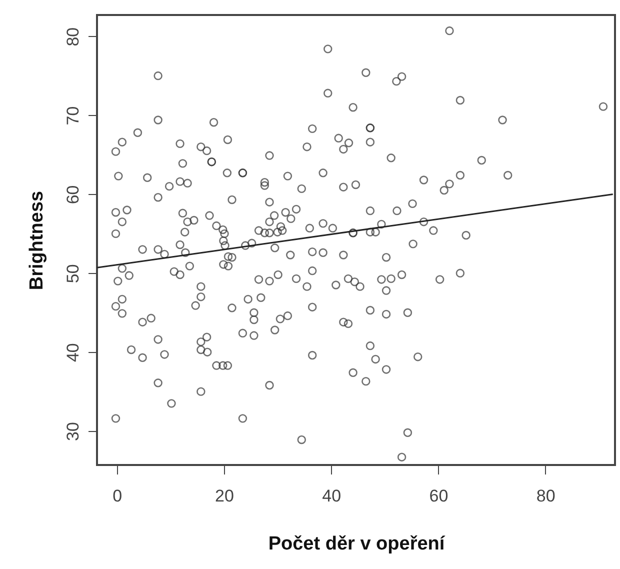 The width and height of the screenshot is (620, 569). What do you see at coordinates (37, 240) in the screenshot?
I see `y-axis-title: Brightness` at bounding box center [37, 240].